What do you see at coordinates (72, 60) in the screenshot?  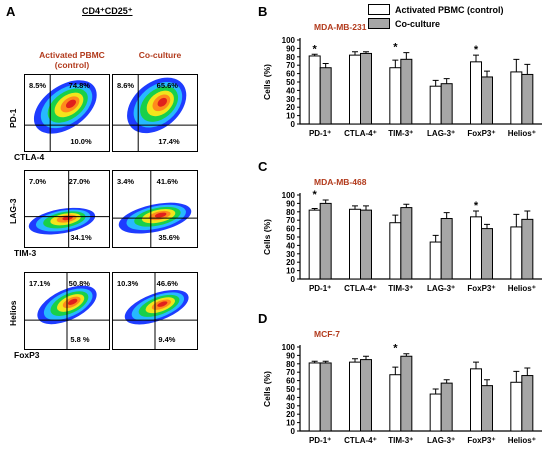 I see `column-title-control: Activated PBMC (control)` at bounding box center [72, 60].